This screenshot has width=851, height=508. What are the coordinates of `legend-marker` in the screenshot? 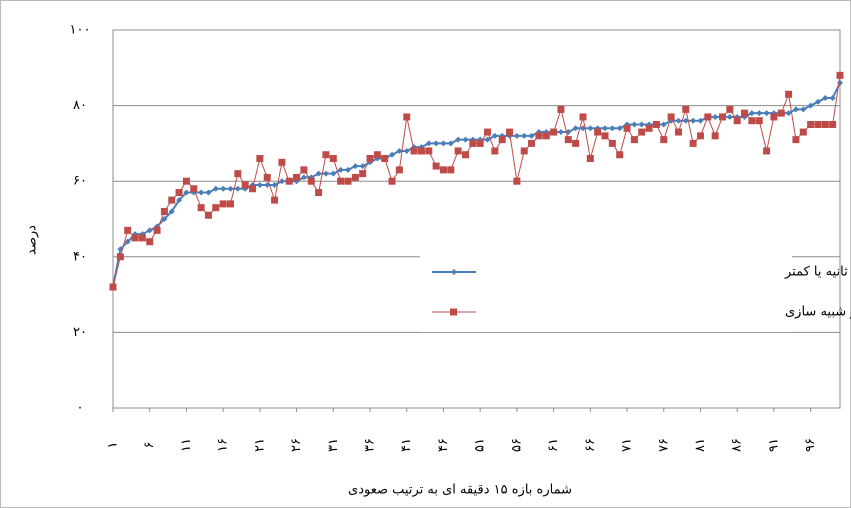 It's located at (454, 272).